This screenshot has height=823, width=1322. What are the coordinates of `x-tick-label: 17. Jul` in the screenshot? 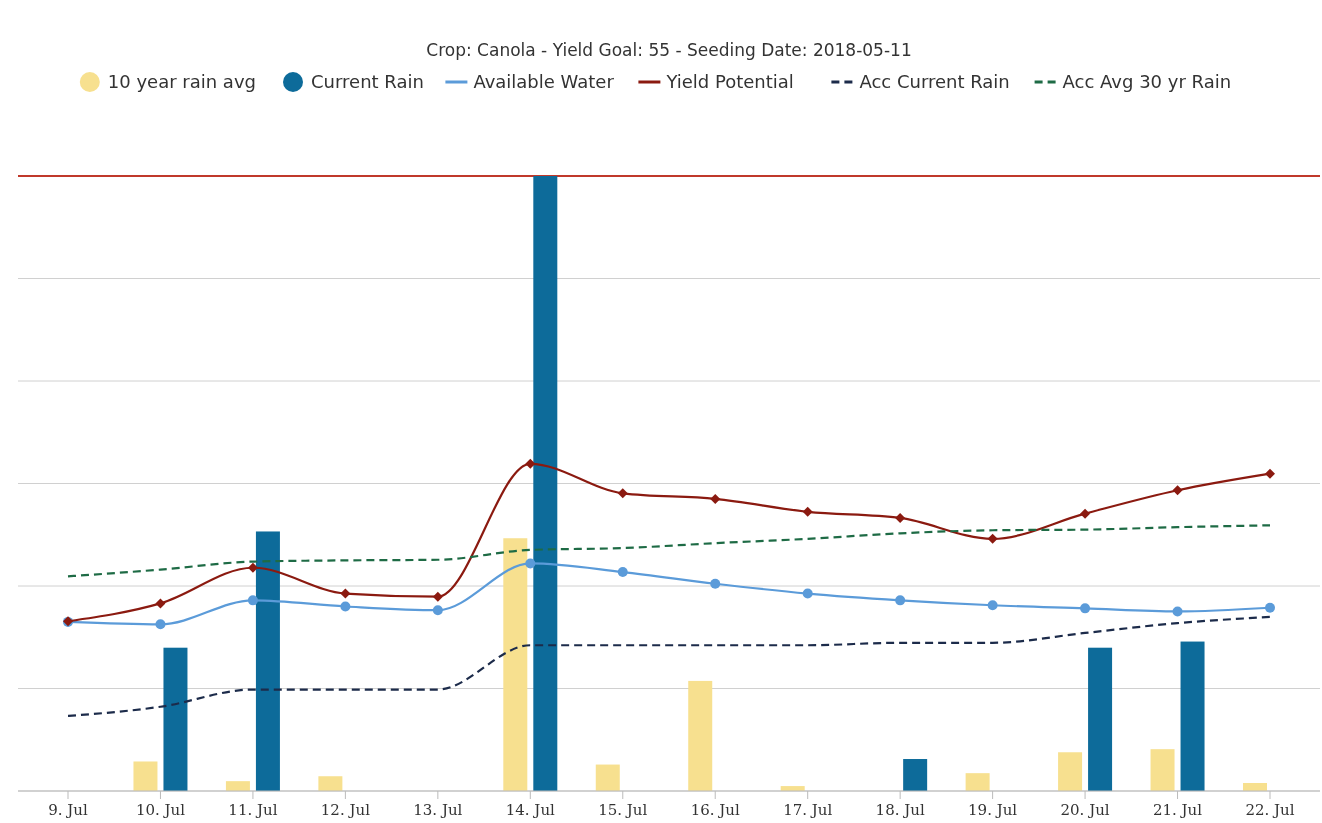 It's located at (808, 810).